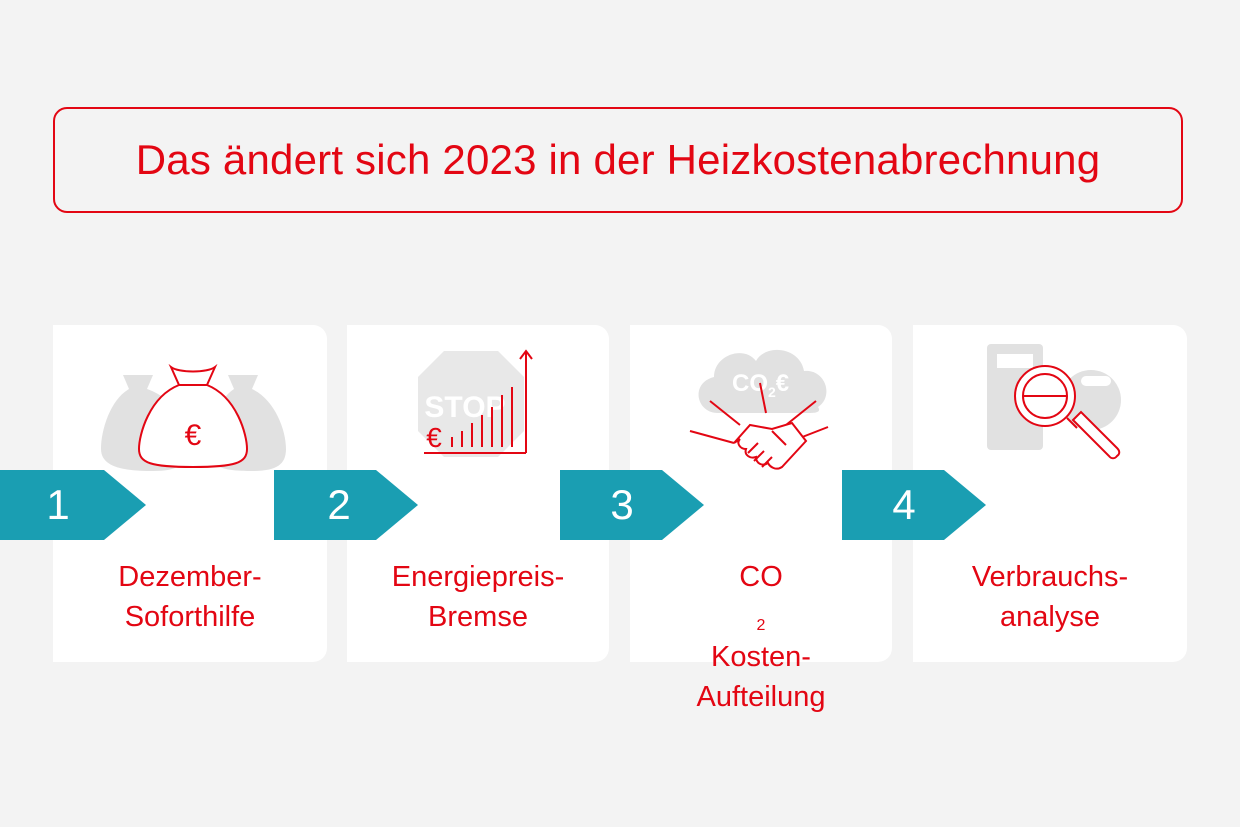 The image size is (1240, 827). What do you see at coordinates (464, 407) in the screenshot?
I see `stop-text: STOP` at bounding box center [464, 407].